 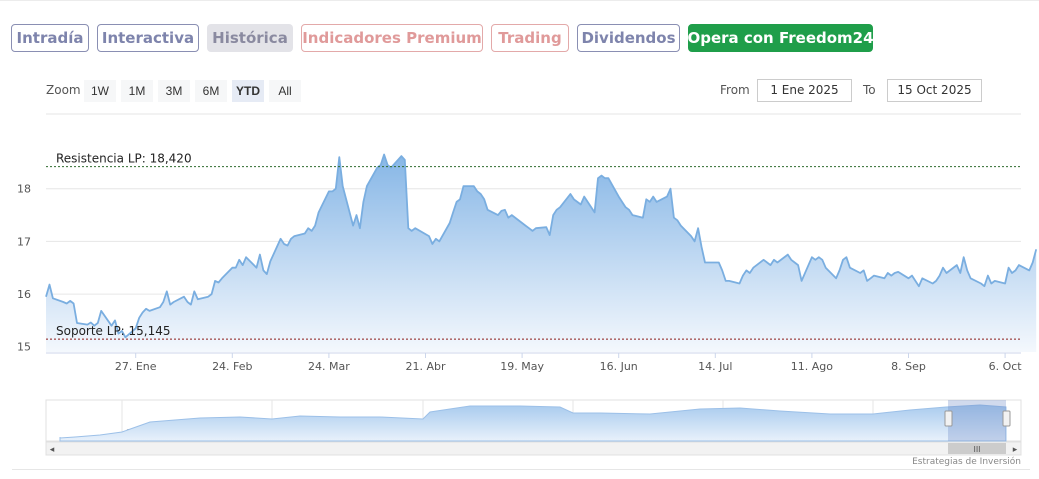 What do you see at coordinates (628, 38) in the screenshot?
I see `tab-dividendos: Dividendos` at bounding box center [628, 38].